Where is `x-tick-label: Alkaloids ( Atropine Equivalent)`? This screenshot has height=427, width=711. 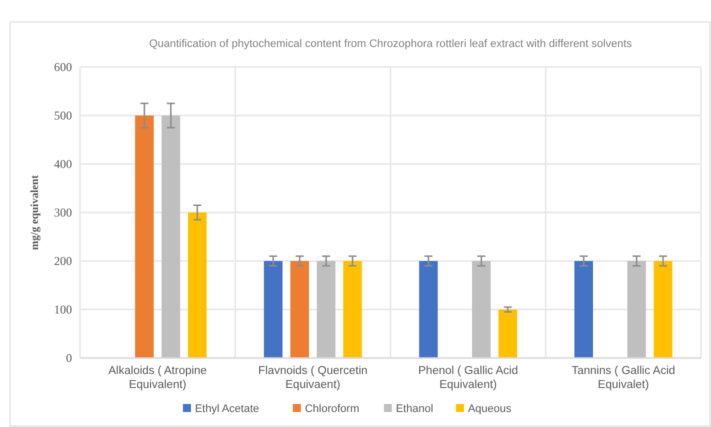 x-tick-label: Alkaloids ( Atropine Equivalent) is located at coordinates (157, 378).